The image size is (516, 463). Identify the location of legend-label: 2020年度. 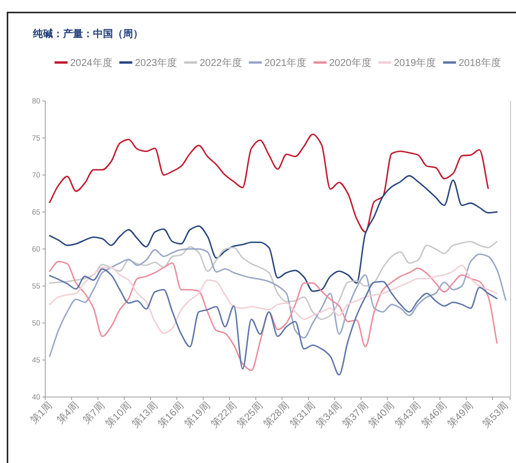
(350, 63).